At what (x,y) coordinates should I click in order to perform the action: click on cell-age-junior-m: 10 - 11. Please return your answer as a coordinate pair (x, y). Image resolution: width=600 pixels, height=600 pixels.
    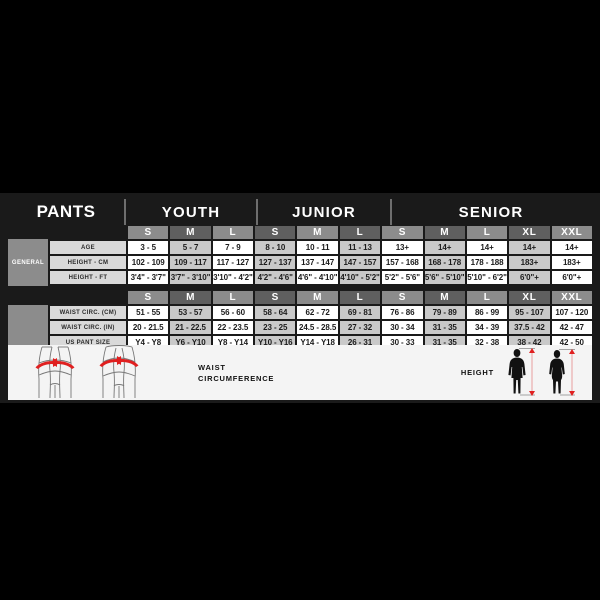
    Looking at the image, I should click on (317, 247).